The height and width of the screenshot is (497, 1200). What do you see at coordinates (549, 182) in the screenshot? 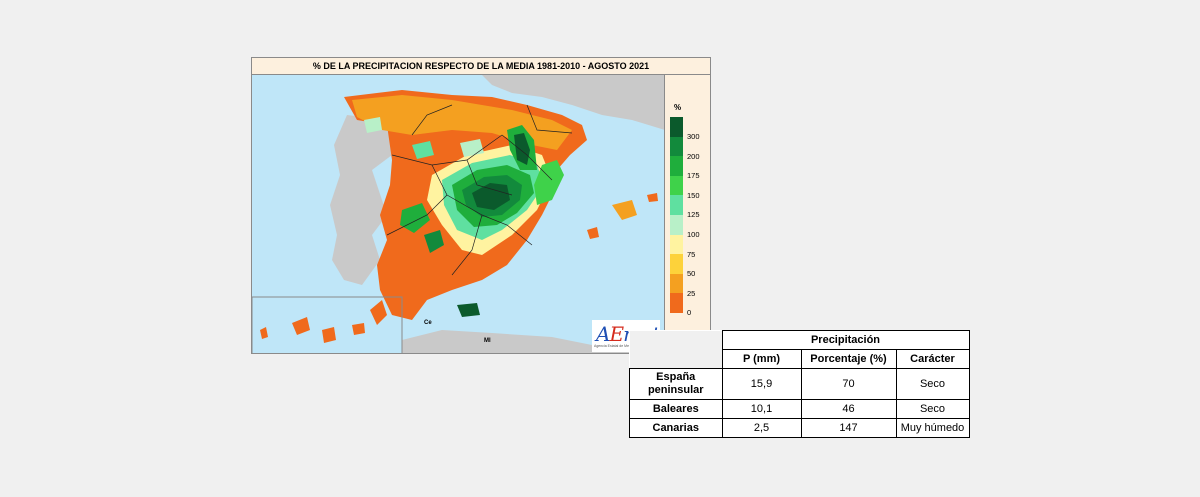
I see `east-wet` at bounding box center [549, 182].